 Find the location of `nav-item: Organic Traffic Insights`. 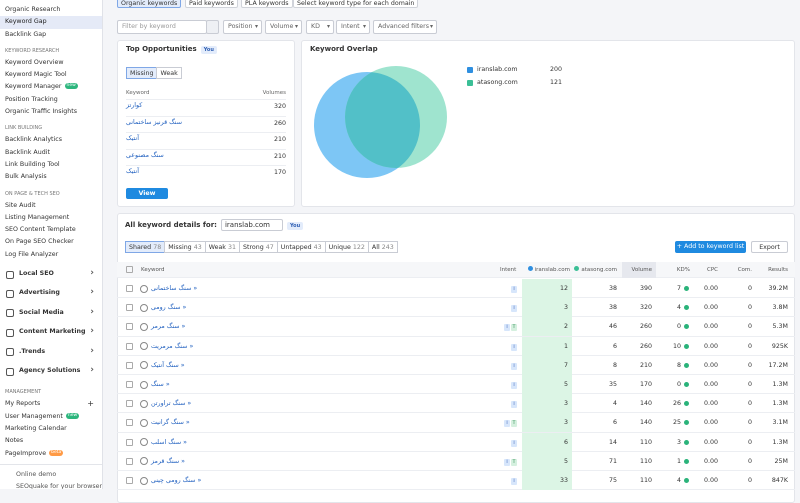

nav-item: Organic Traffic Insights is located at coordinates (51, 112).